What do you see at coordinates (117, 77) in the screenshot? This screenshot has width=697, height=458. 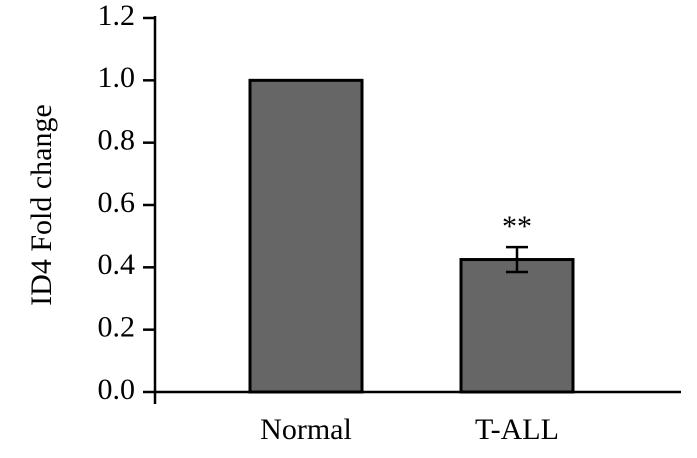 I see `y-tick-label: 1.0` at bounding box center [117, 77].